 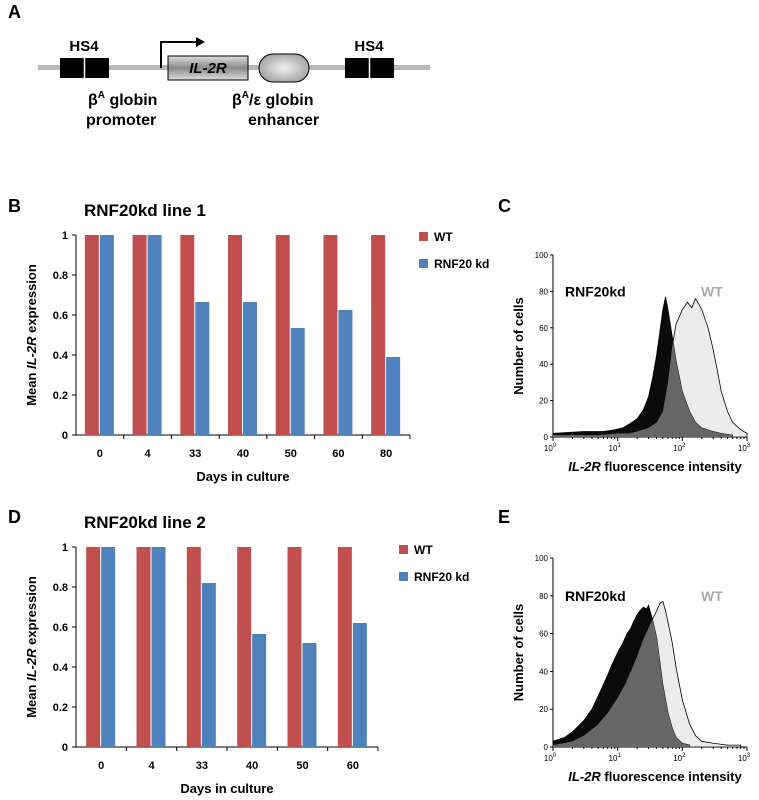 I want to click on promoter-label-line1: βA globin, so click(x=122, y=99).